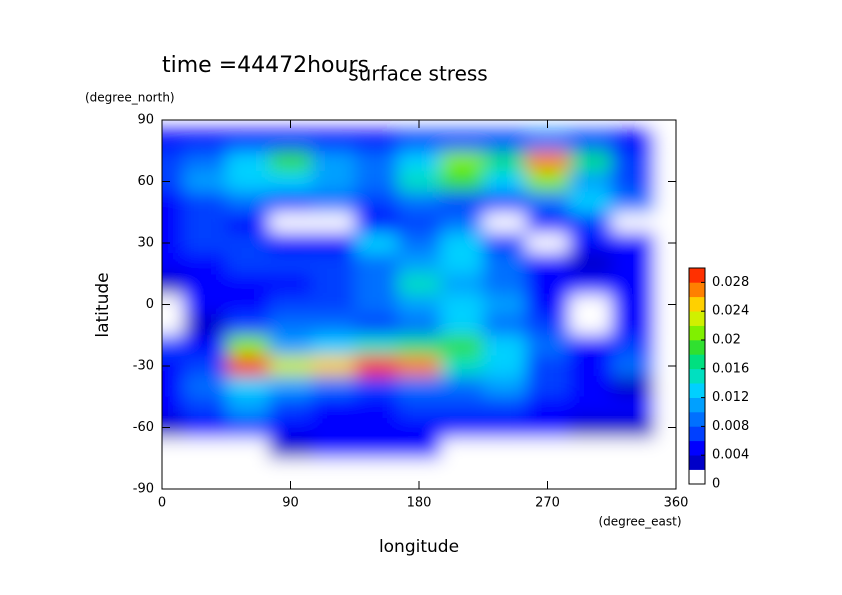 This screenshot has height=595, width=842. Describe the element at coordinates (547, 503) in the screenshot. I see `x-tick-label: 270` at that location.